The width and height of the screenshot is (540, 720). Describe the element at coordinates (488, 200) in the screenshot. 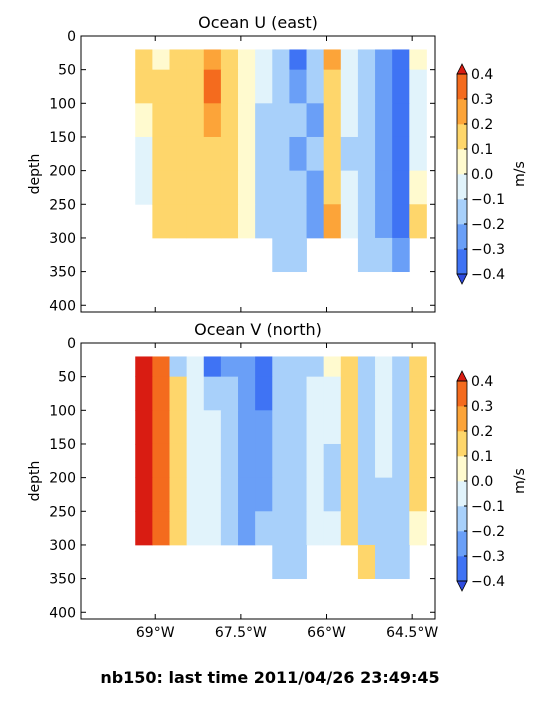

I see `colorbar-tick-label: −0.1` at that location.